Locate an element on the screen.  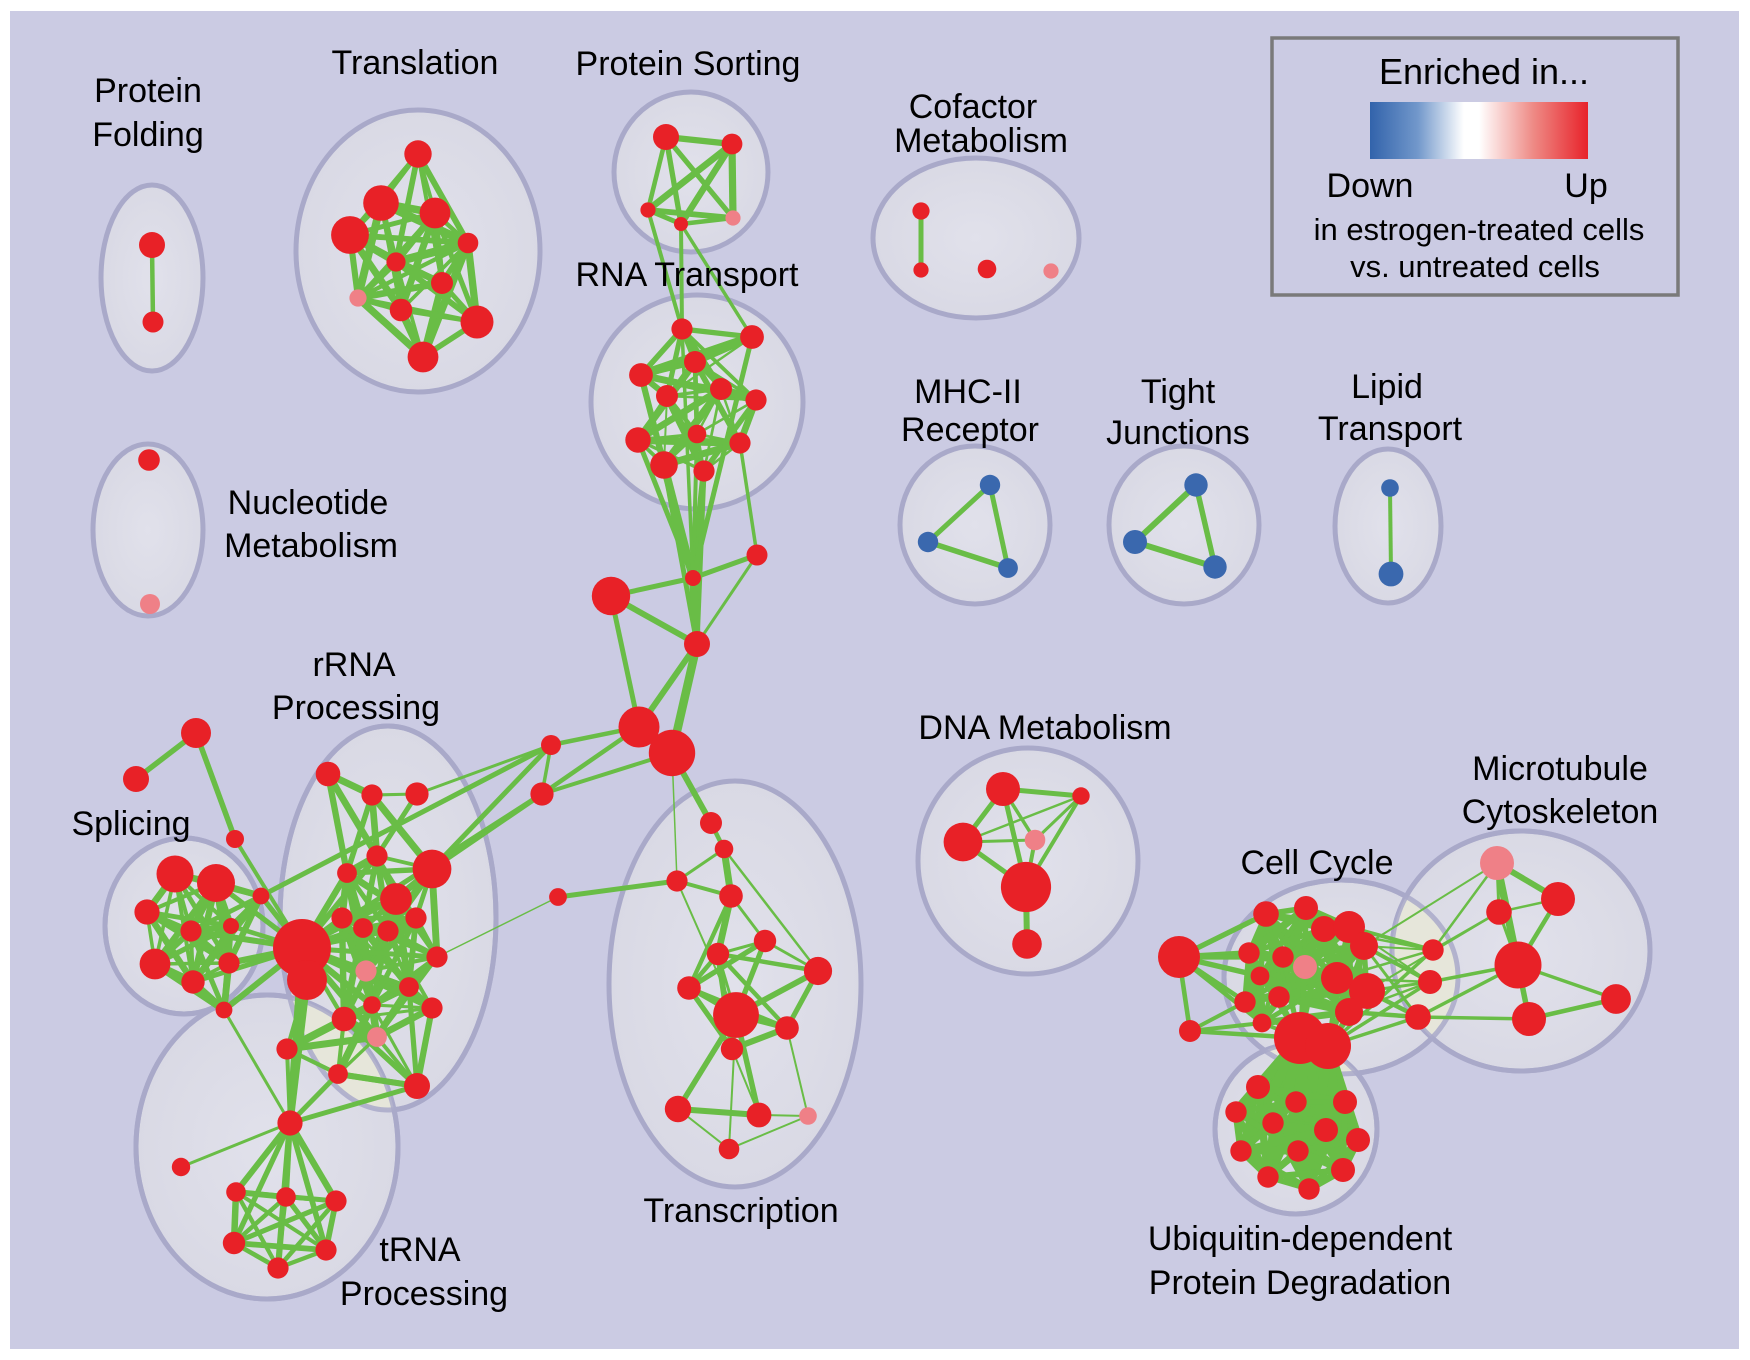
svg-text: Cytoskeleton is located at coordinates (1560, 812).